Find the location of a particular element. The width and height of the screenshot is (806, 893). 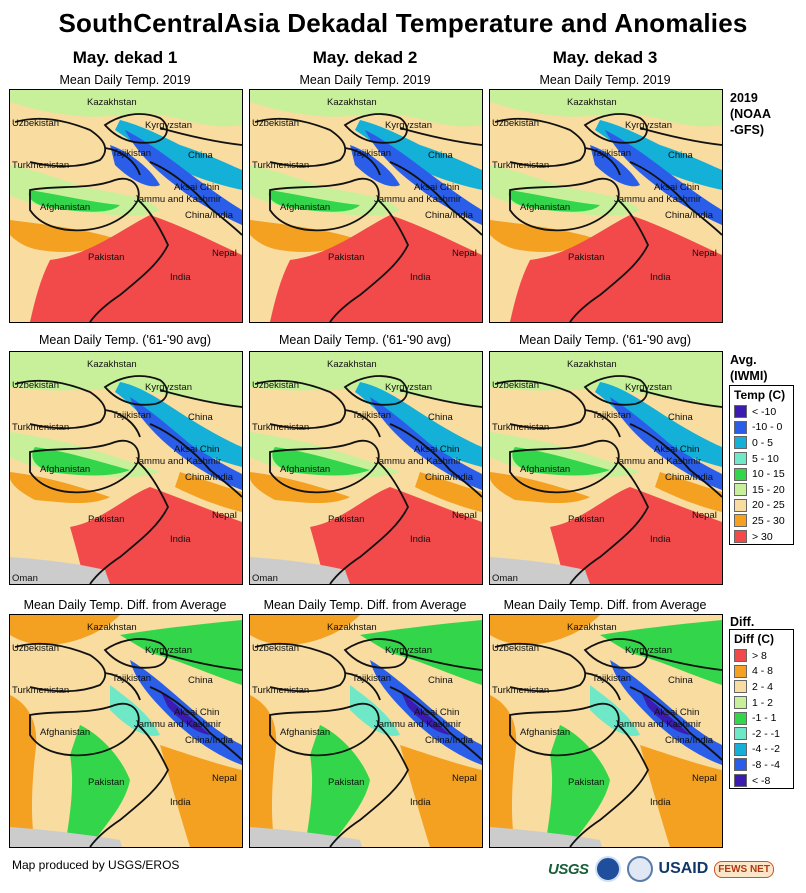

legend-label: 4 - 8 is located at coordinates (763, 671).